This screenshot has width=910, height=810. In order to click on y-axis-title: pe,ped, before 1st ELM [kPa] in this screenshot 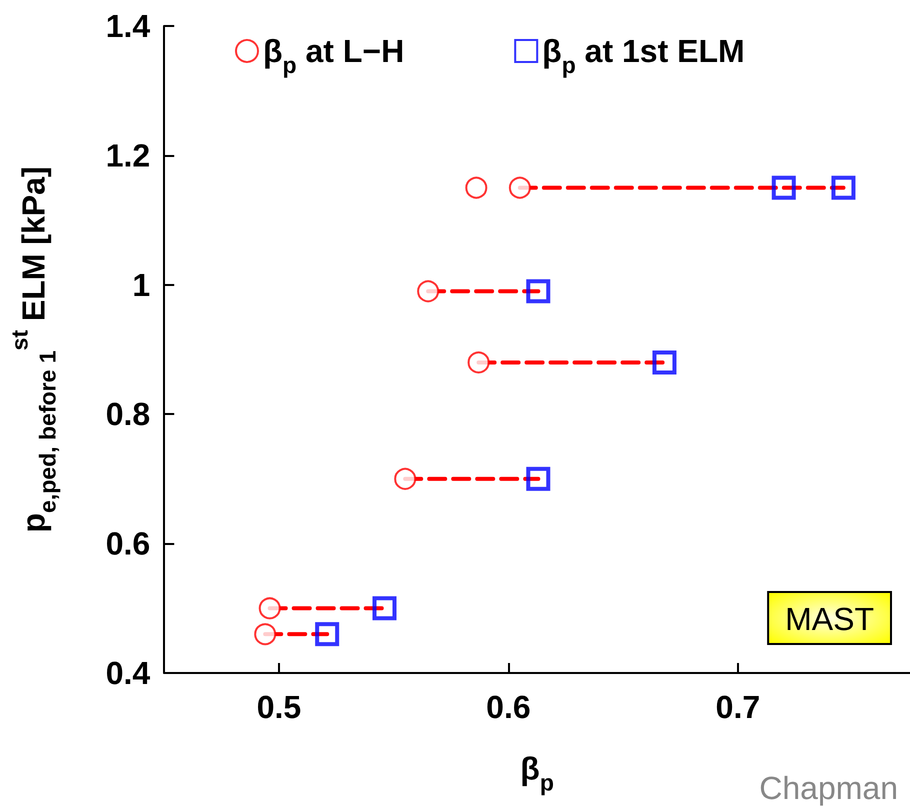, I will do `click(33, 349)`.